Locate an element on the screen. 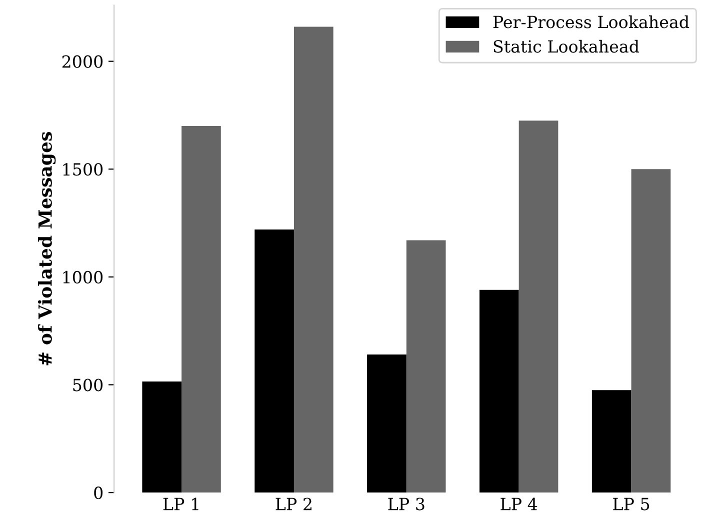  y-tick-label: 1500 is located at coordinates (83, 169).